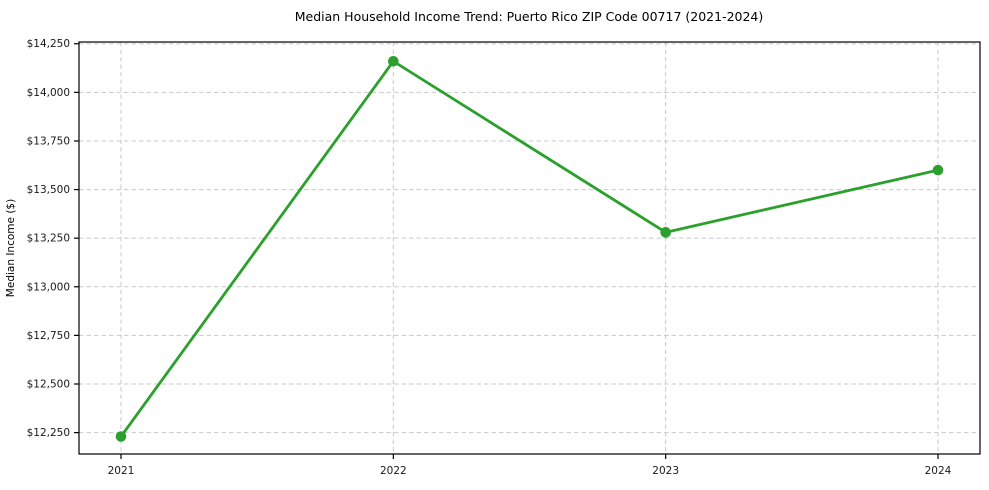 Image resolution: width=989 pixels, height=490 pixels. What do you see at coordinates (48, 336) in the screenshot?
I see `y-tick-label: $12,750` at bounding box center [48, 336].